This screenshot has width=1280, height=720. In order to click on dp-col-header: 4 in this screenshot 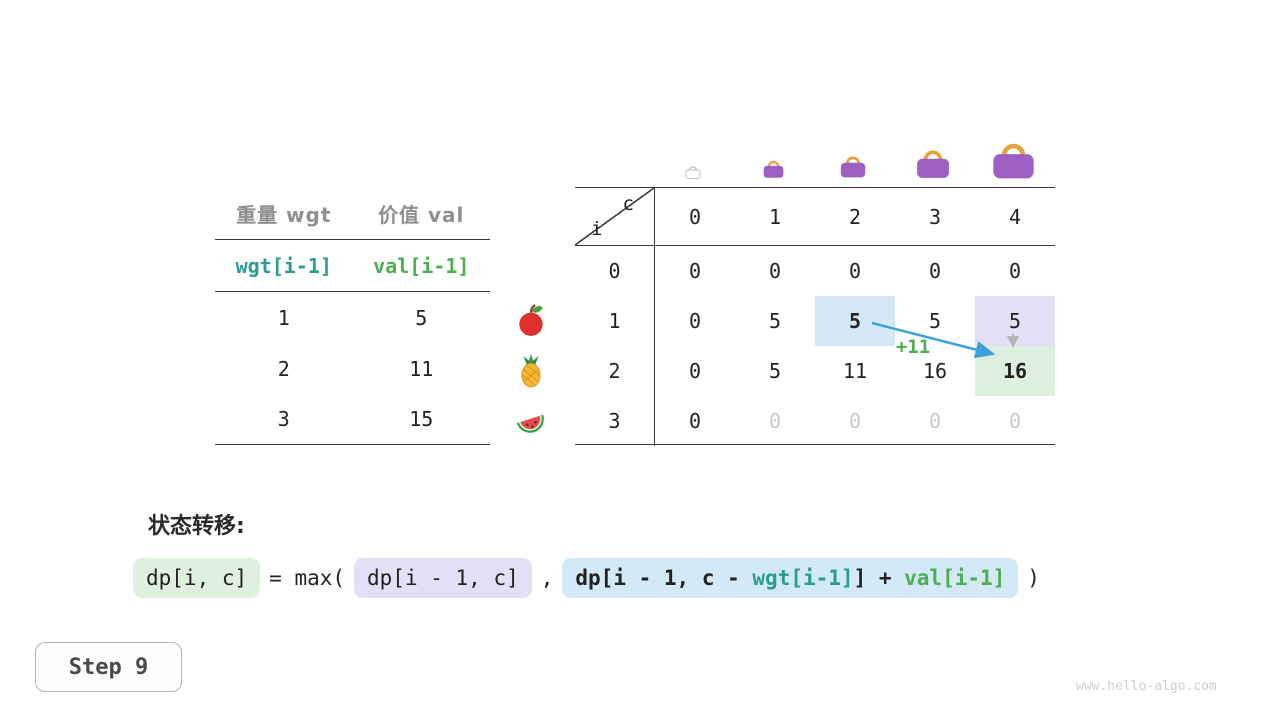, I will do `click(1015, 216)`.